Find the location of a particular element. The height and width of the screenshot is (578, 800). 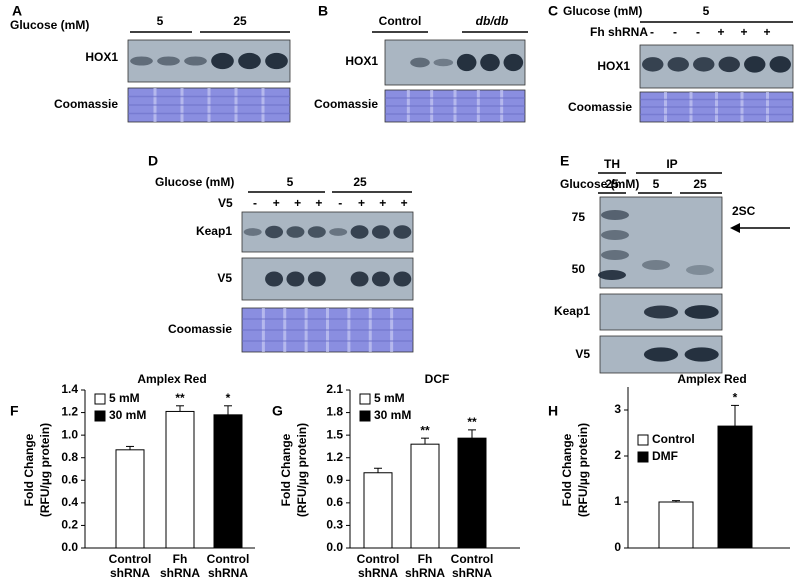

y-axis-label: (RFU/µg protein) is located at coordinates (45, 470).